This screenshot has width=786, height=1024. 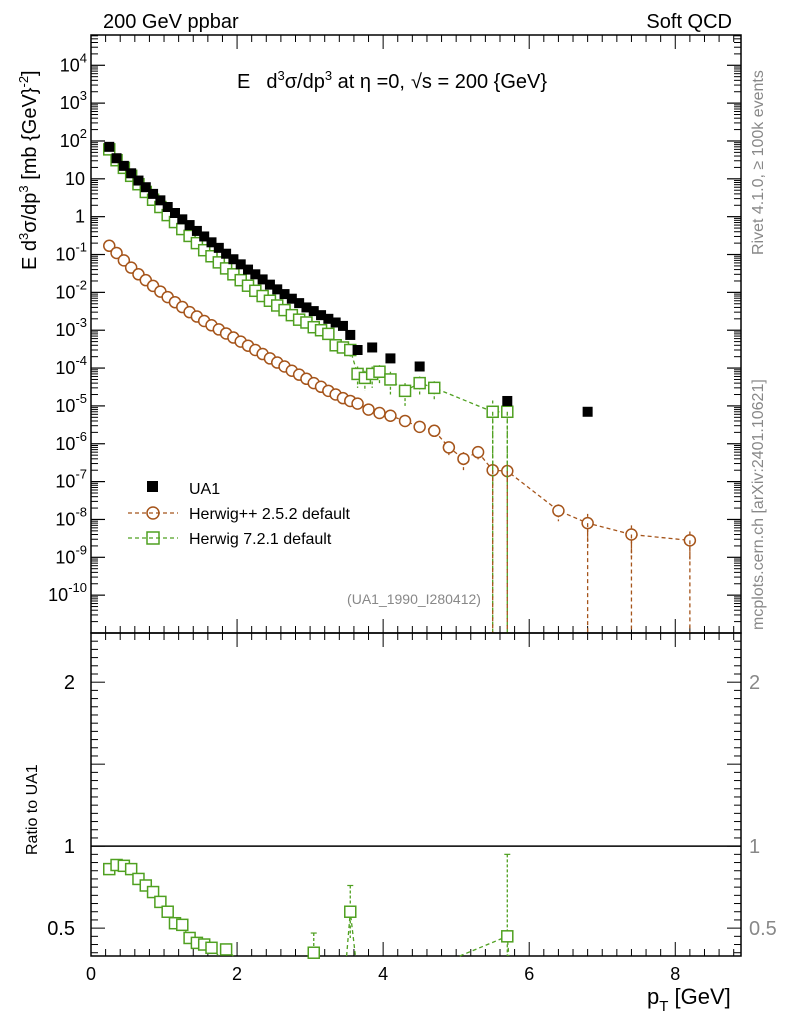 What do you see at coordinates (73, 100) in the screenshot?
I see `y-tick-label: 10³` at bounding box center [73, 100].